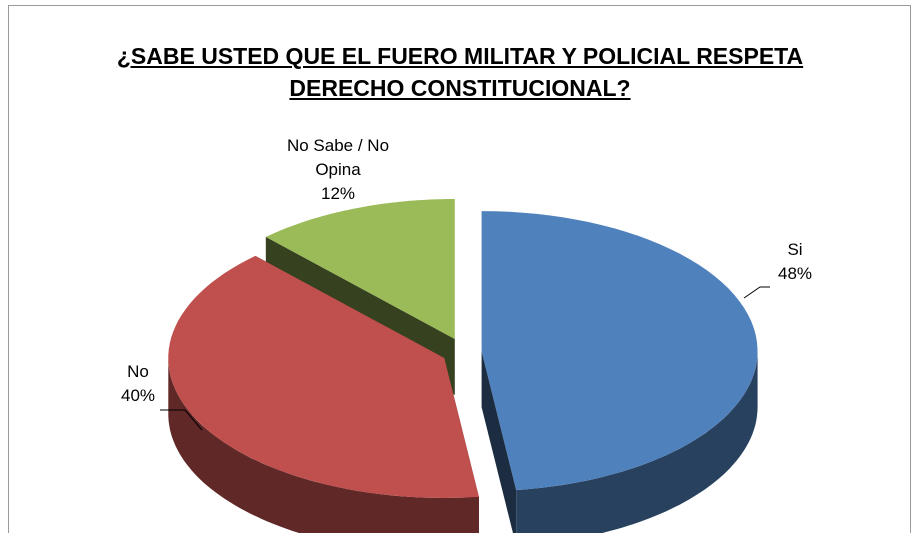 This screenshot has width=915, height=533. What do you see at coordinates (138, 395) in the screenshot?
I see `data-label-value: 40%` at bounding box center [138, 395].